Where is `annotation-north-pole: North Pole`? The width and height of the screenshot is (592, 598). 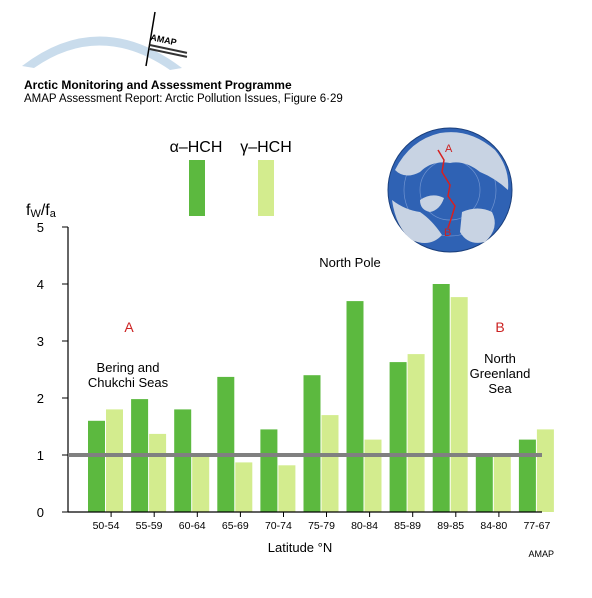
annotation-north-pole: North Pole is located at coordinates (349, 262).